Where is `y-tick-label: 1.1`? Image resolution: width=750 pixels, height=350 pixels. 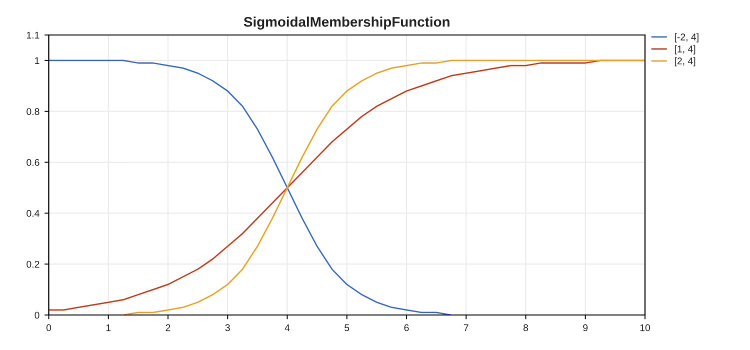 y-tick-label: 1.1 is located at coordinates (33, 35).